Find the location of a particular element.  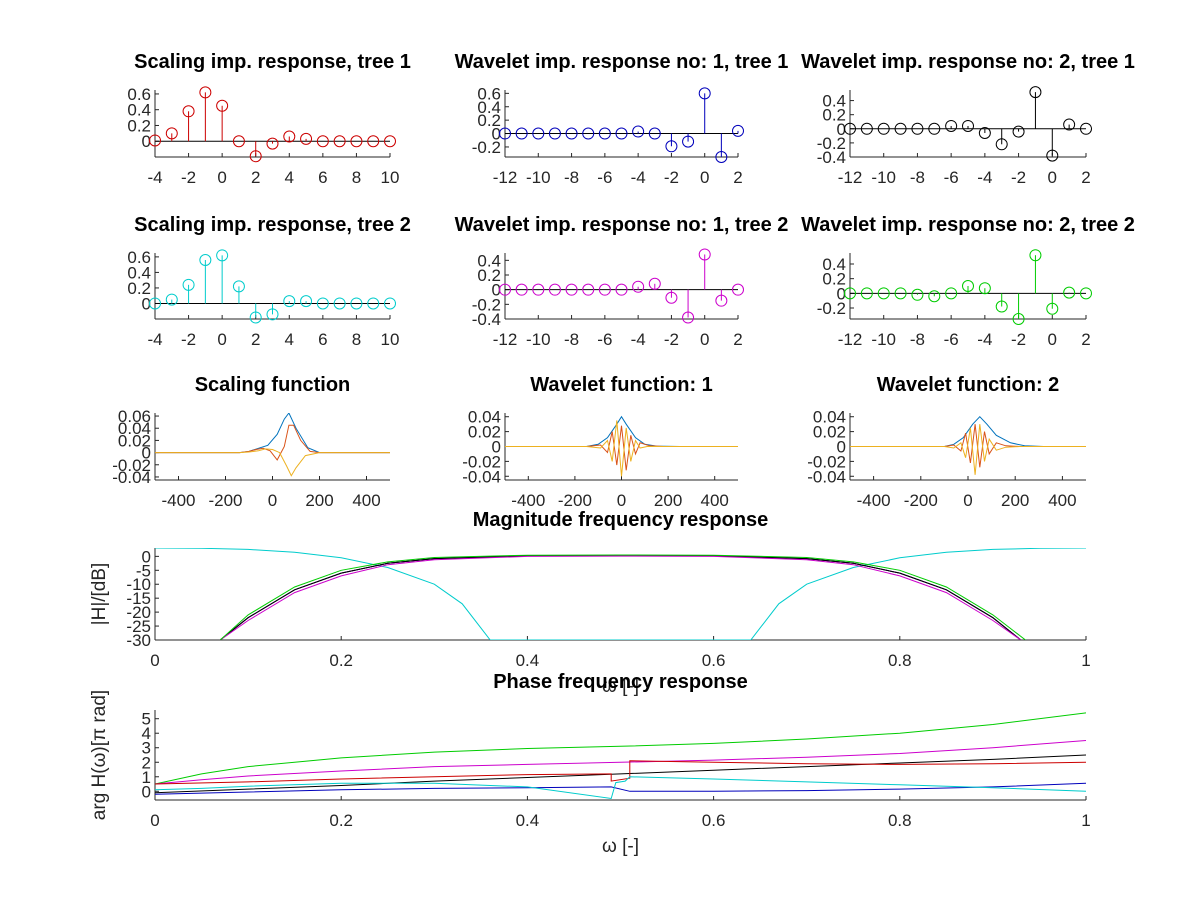

y-tick-label: 0.04 is located at coordinates (134, 428).